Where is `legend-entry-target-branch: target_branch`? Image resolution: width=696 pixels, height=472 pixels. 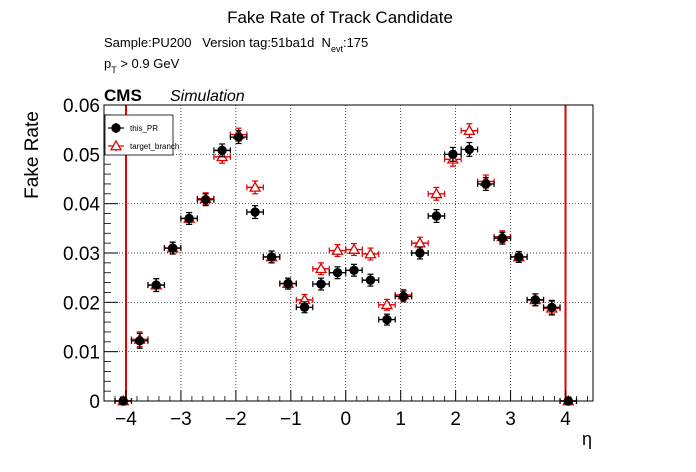
legend-entry-target-branch: target_branch is located at coordinates (143, 145).